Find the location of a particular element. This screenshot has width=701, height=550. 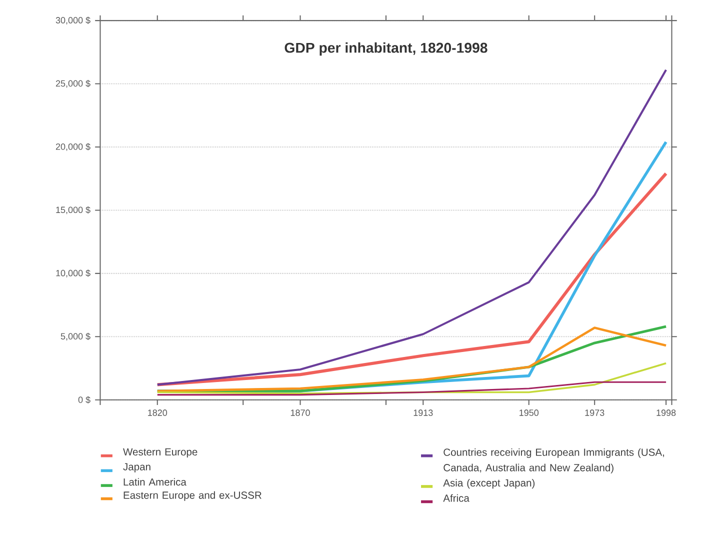

text: GDP per inhabitant, 1820-1998 is located at coordinates (386, 49).